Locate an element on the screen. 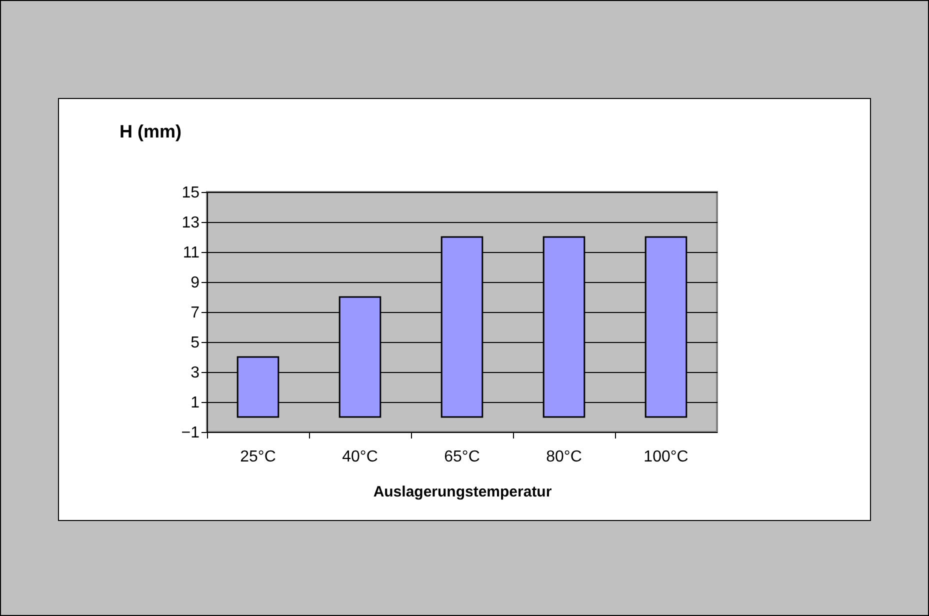  x-tick-label: 100°C is located at coordinates (666, 457).